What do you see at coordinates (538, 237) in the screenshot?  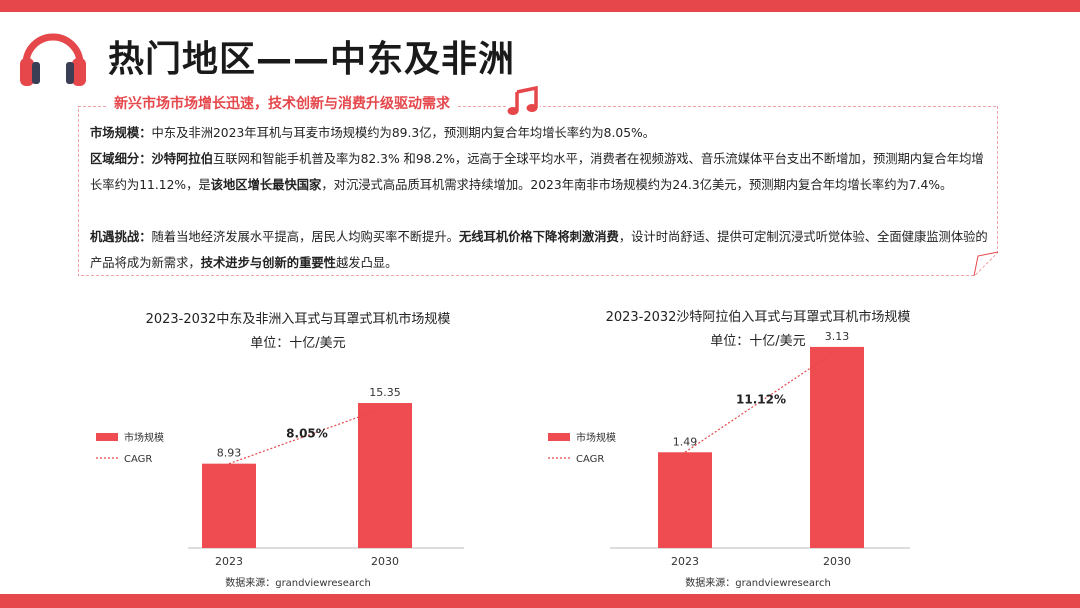 I see `bold-wireless: 无线耳机价格下降将刺激消费` at bounding box center [538, 237].